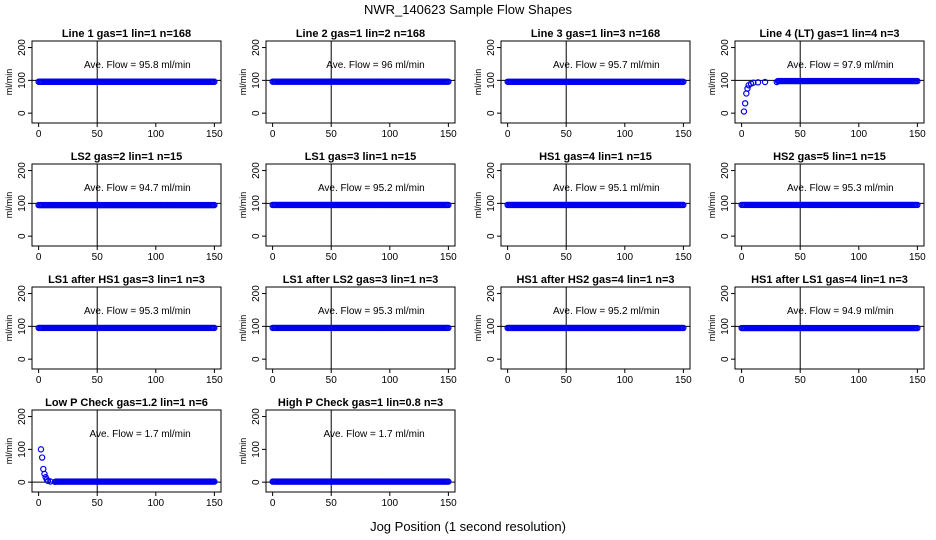  What do you see at coordinates (606, 188) in the screenshot?
I see `average-flow-annotation: Ave. Flow = 95.1 ml/min` at bounding box center [606, 188].